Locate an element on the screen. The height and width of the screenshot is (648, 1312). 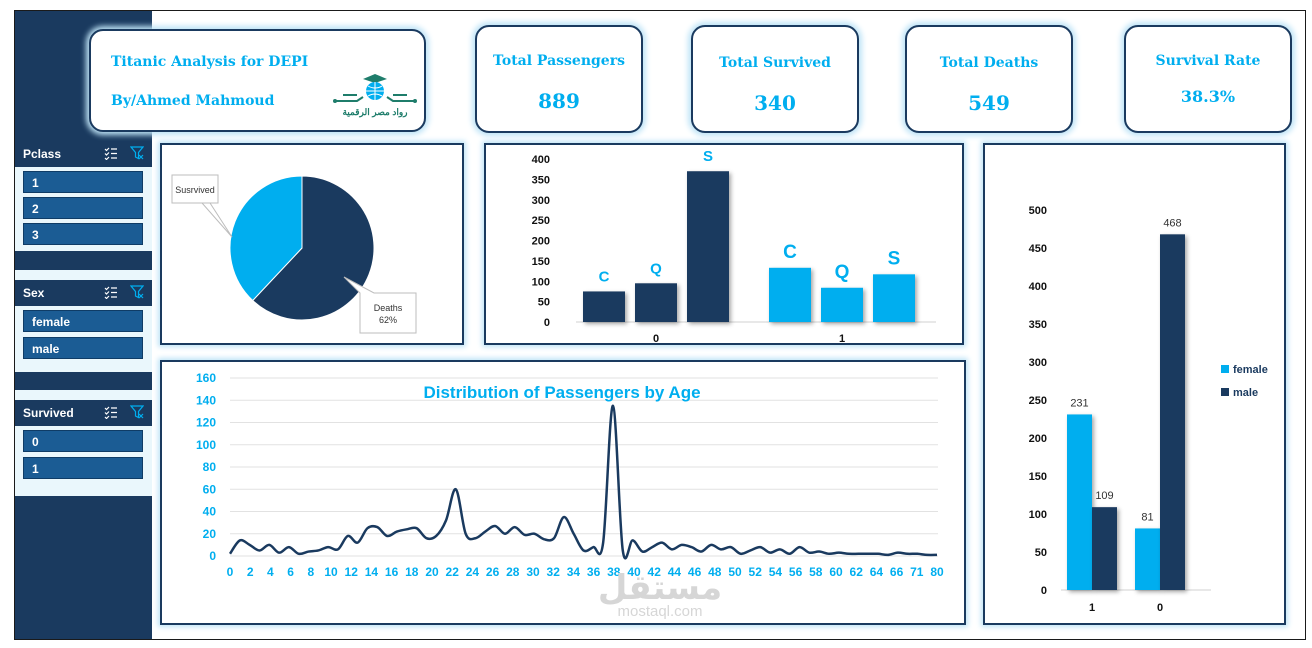
y-tick-label: 160 is located at coordinates (206, 378).